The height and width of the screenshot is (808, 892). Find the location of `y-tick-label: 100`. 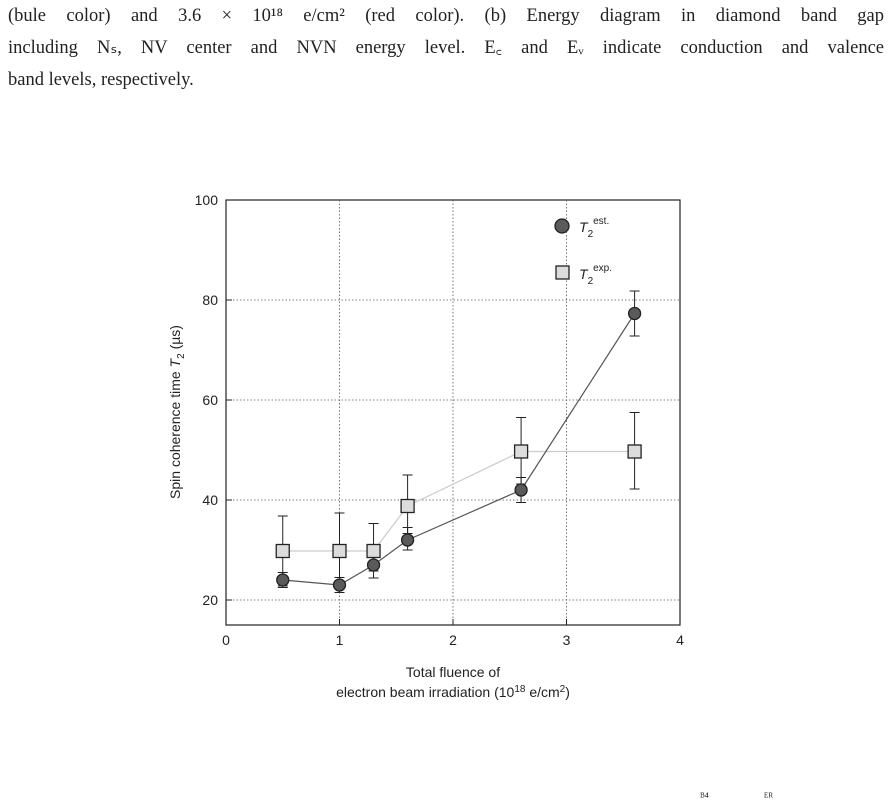

y-tick-label: 100 is located at coordinates (207, 200).